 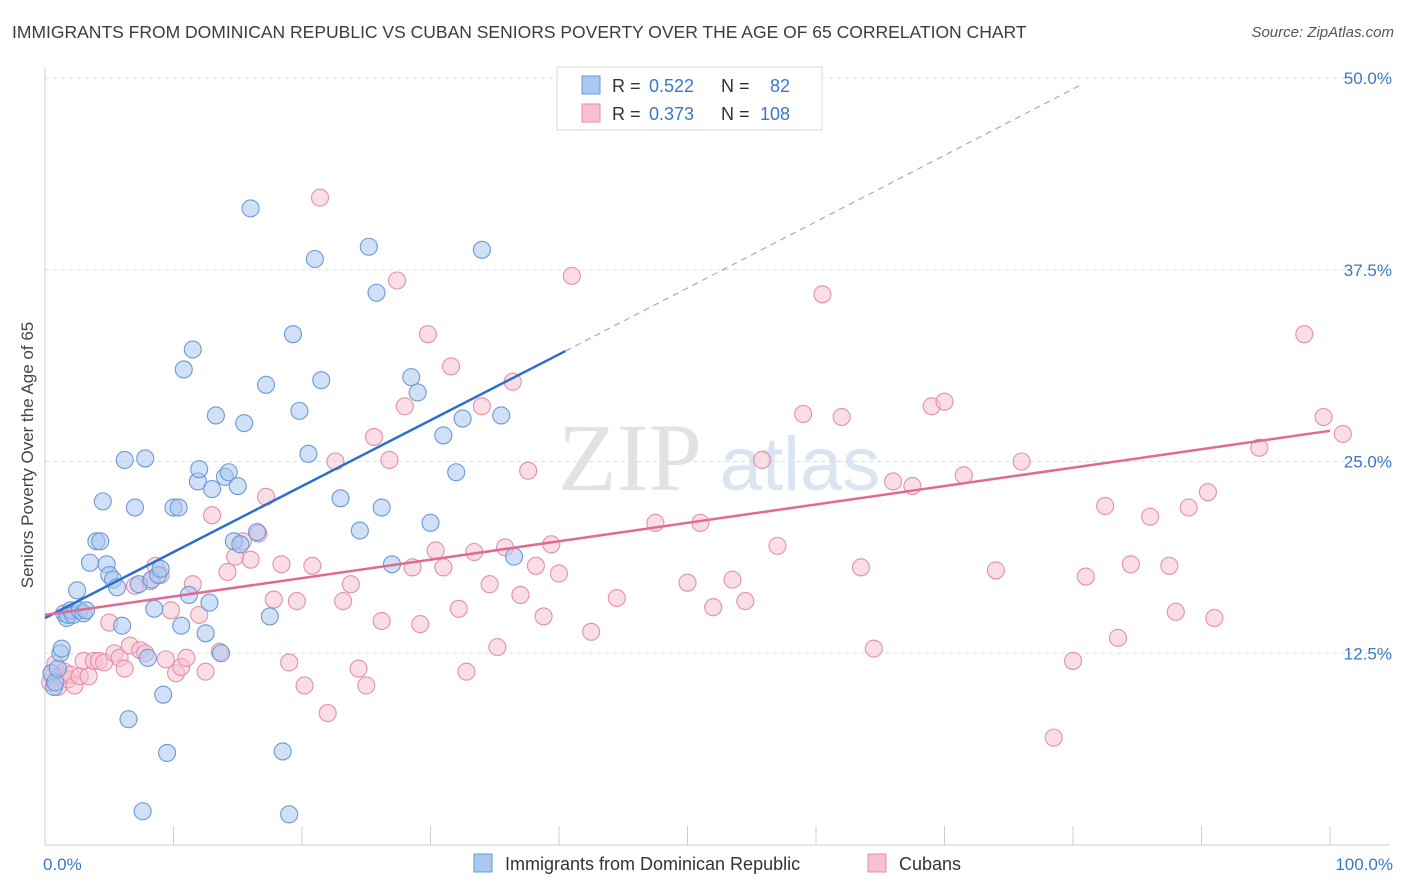 I want to click on x-tick-labels: 0.0% 100.0%, so click(x=718, y=864).